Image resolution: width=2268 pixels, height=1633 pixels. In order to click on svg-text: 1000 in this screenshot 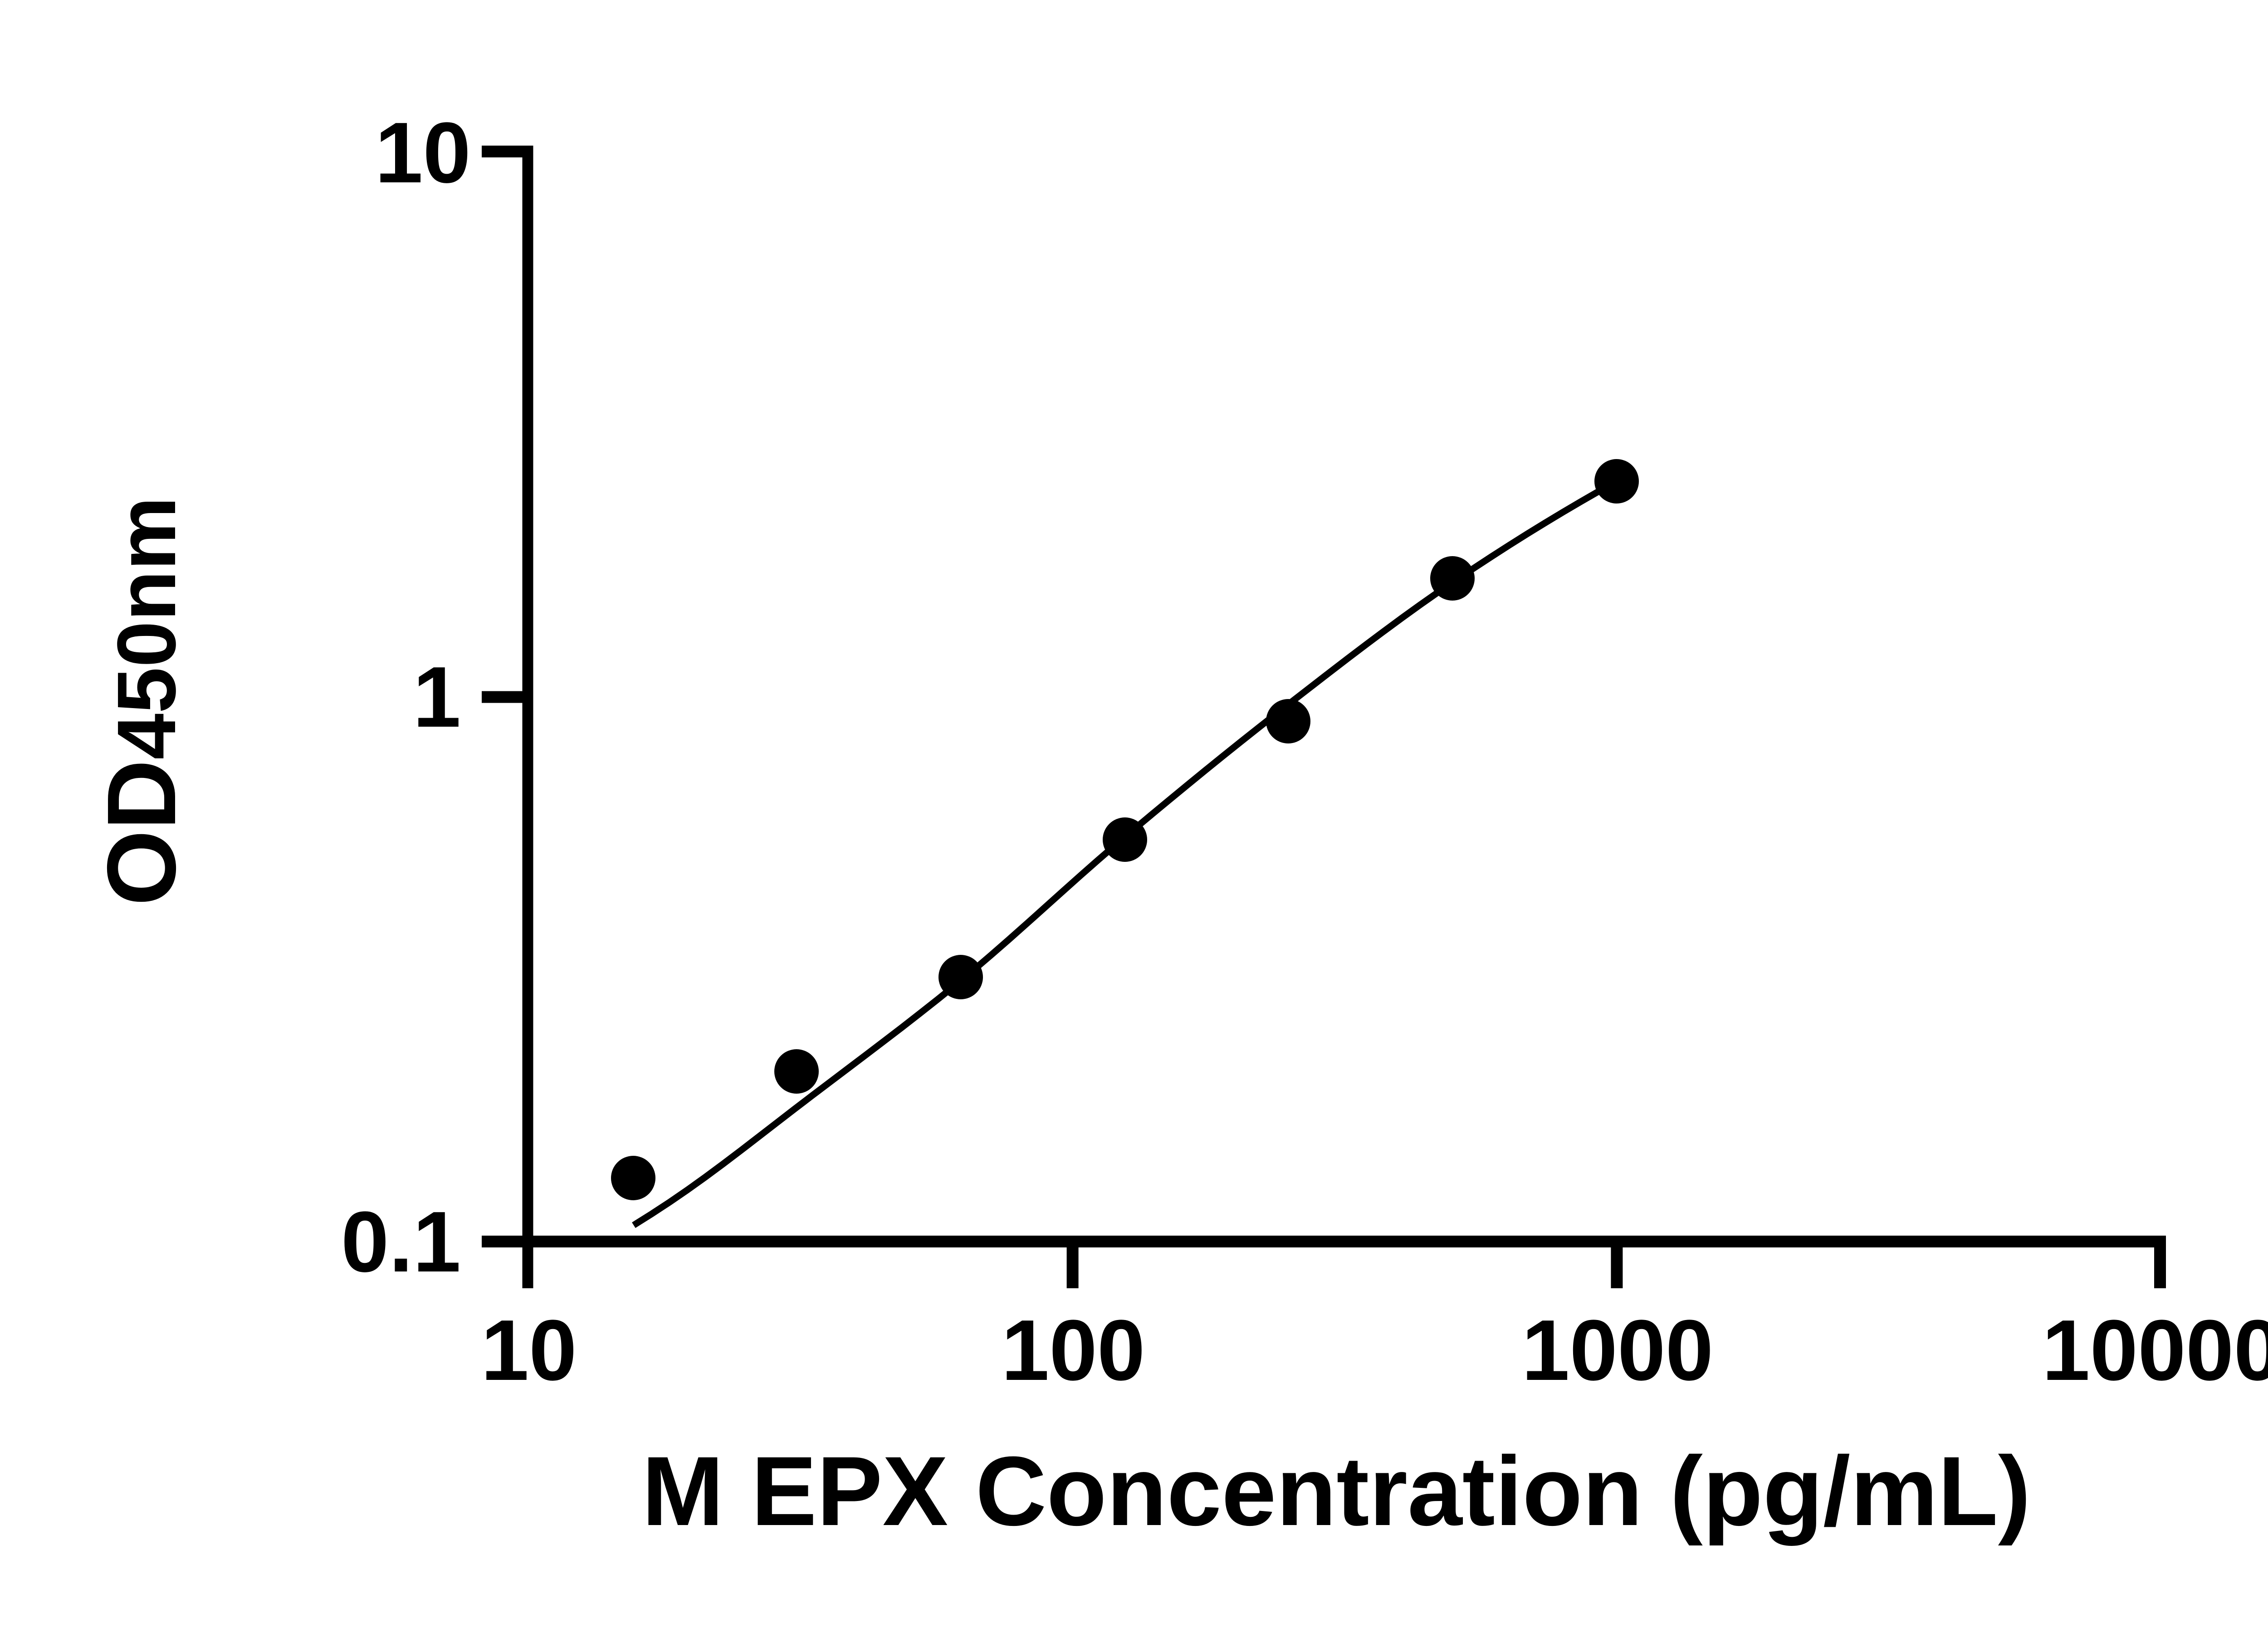, I will do `click(1618, 1350)`.